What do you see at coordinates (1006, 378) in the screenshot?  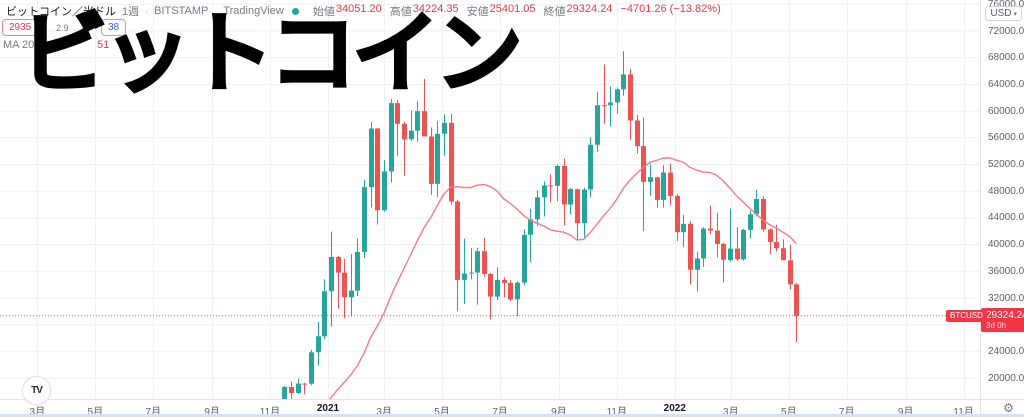 I see `price-axis-label: 20000.00` at bounding box center [1006, 378].